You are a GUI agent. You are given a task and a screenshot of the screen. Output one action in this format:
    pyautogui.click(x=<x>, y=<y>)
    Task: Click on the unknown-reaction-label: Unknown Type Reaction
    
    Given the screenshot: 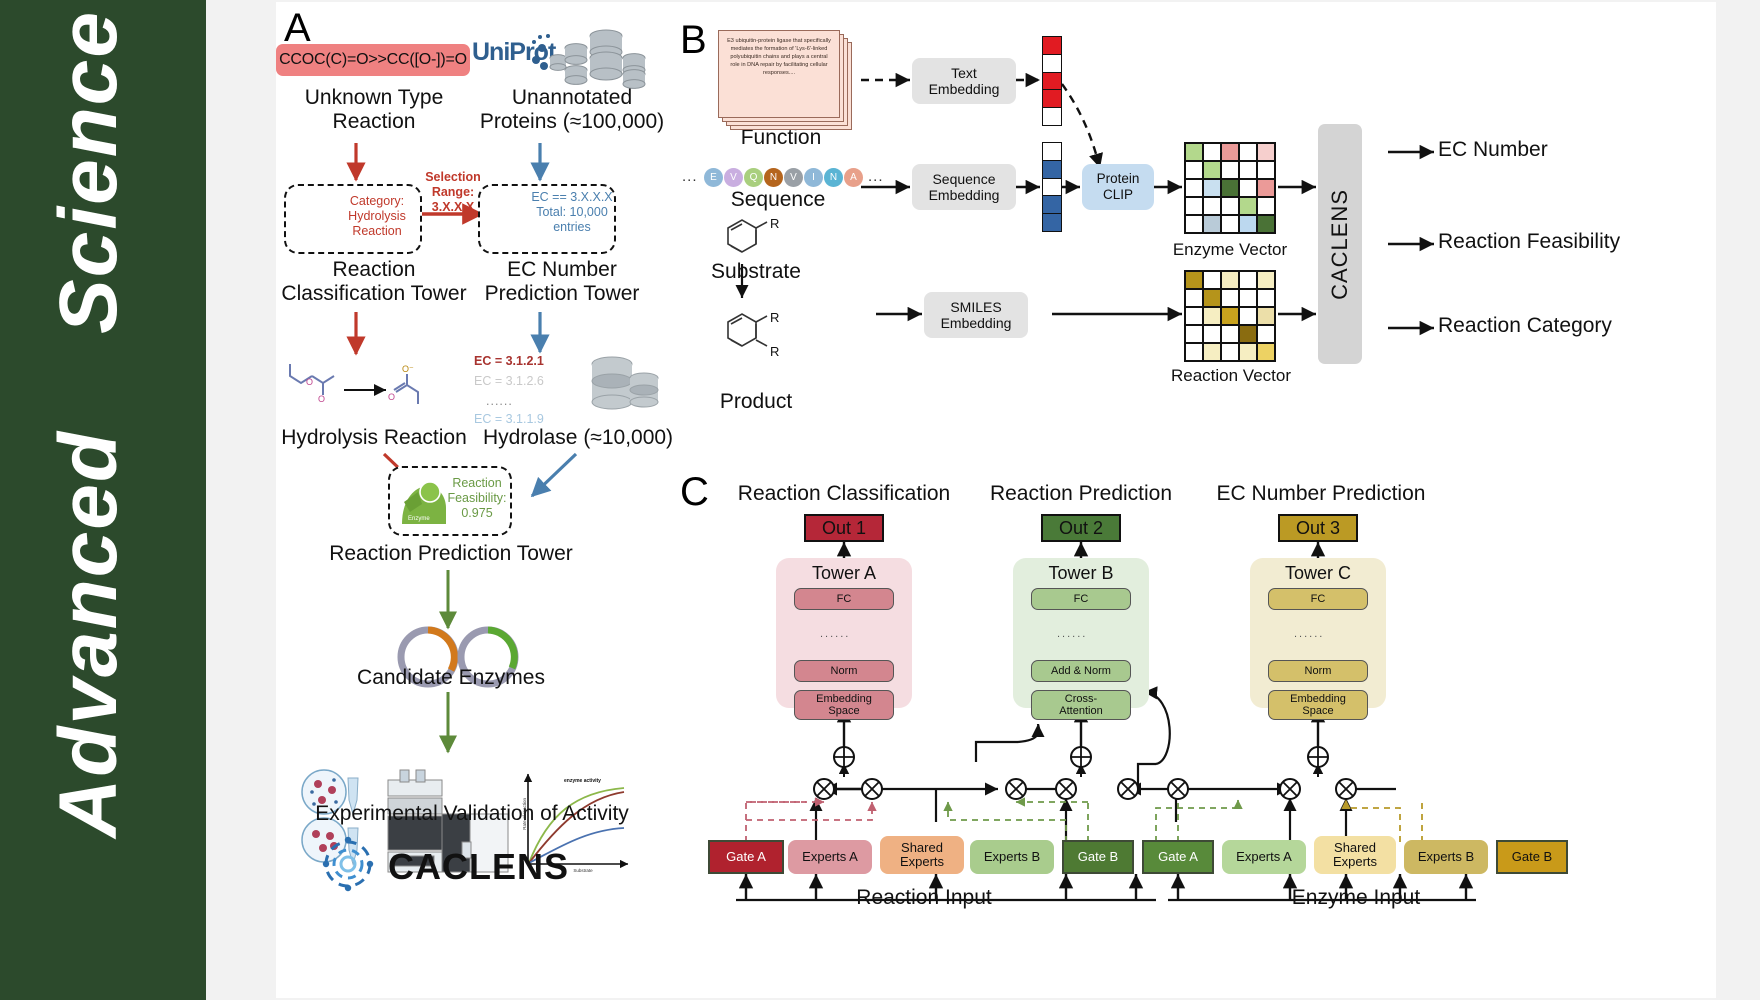 What is the action you would take?
    pyautogui.click(x=374, y=110)
    